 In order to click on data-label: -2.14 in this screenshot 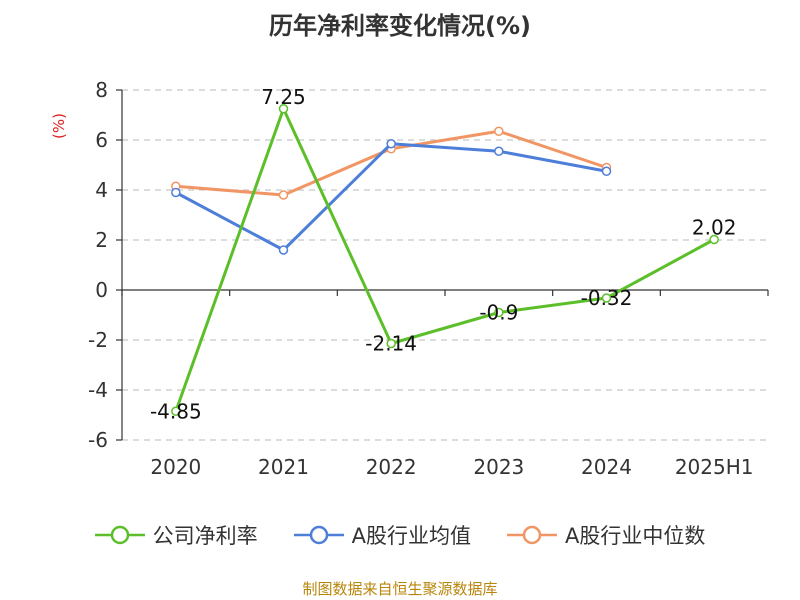, I will do `click(391, 344)`.